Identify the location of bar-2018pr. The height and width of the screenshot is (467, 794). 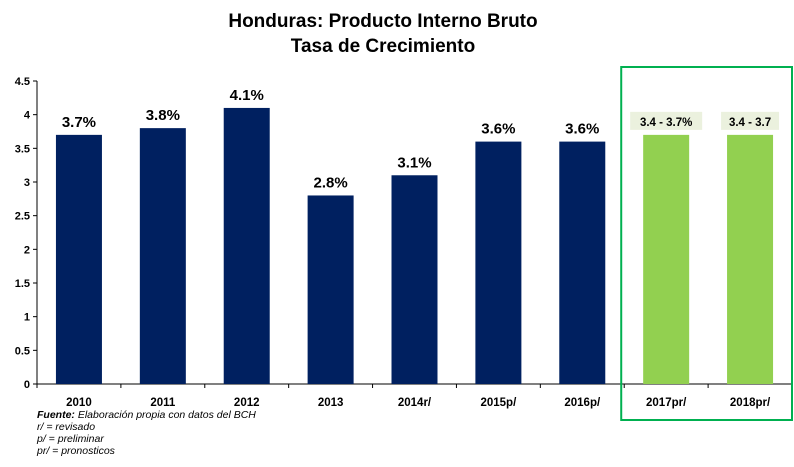
(750, 259).